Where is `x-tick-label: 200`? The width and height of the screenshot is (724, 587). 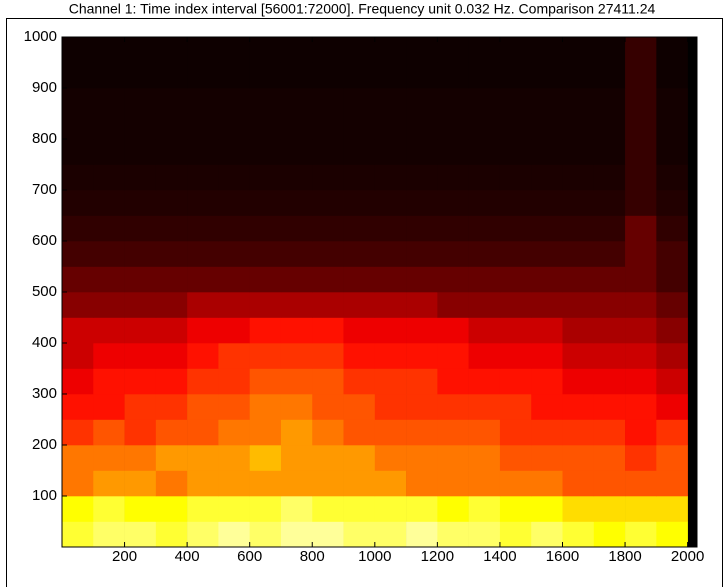
x-tick-label: 200 is located at coordinates (124, 556).